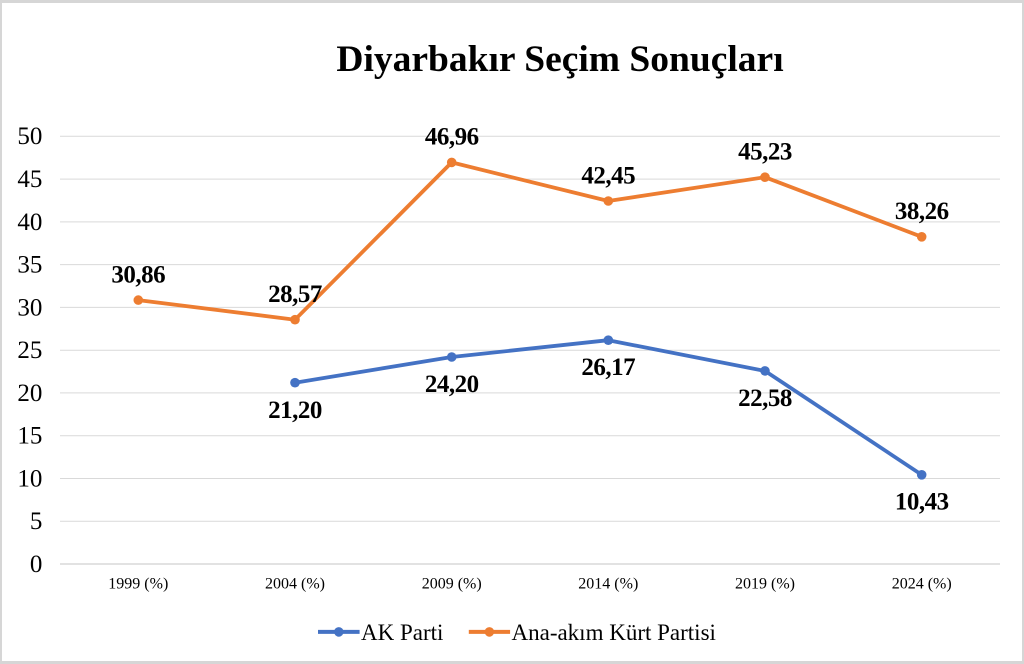  Describe the element at coordinates (452, 584) in the screenshot. I see `svg-text: 2009 (%)` at that location.